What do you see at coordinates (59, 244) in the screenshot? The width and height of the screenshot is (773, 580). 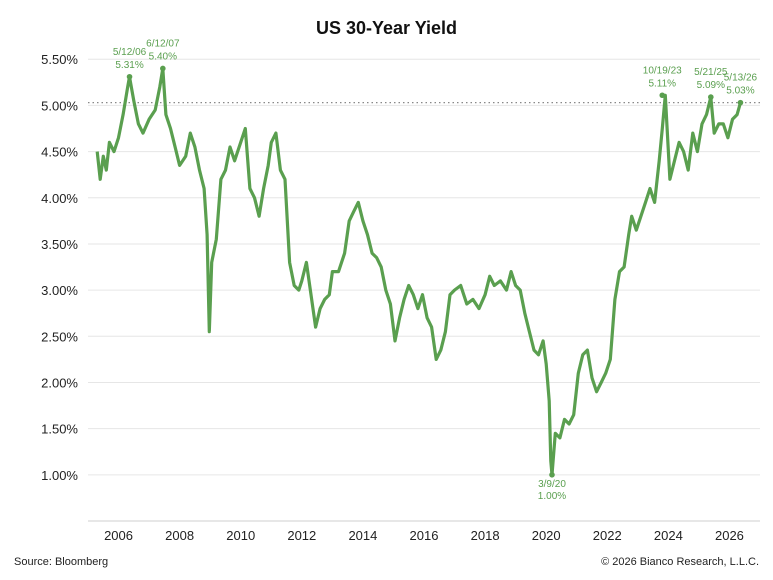 I see `y-tick-label: 3.50%` at bounding box center [59, 244].